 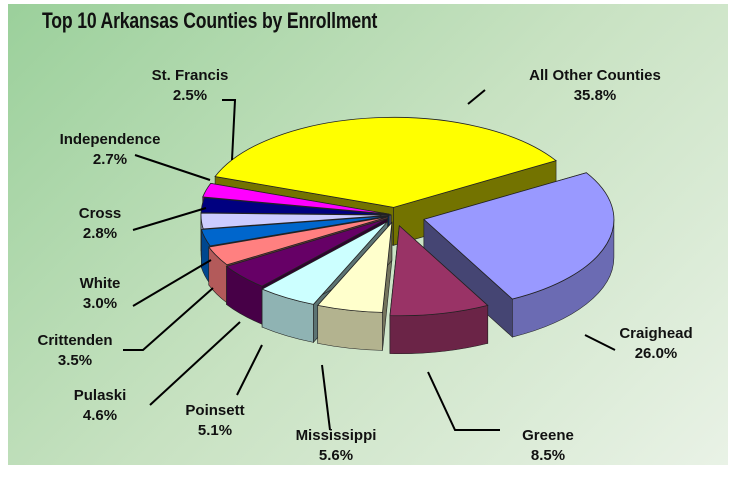 I want to click on leader-line-crittenden, so click(x=168, y=319).